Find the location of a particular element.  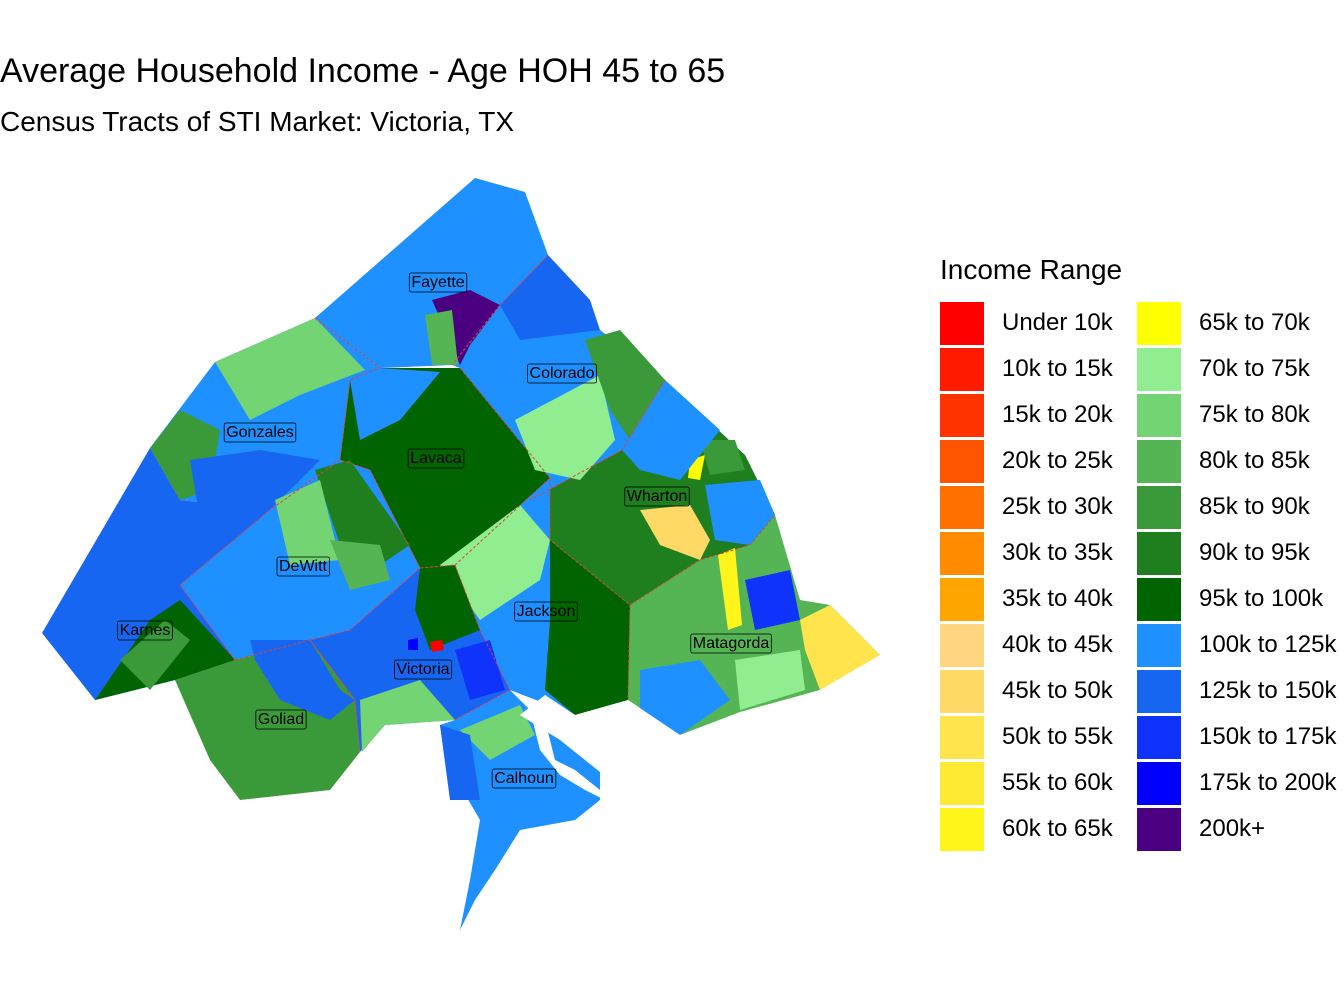

legend-item: 125k to 150k is located at coordinates (1236, 691).